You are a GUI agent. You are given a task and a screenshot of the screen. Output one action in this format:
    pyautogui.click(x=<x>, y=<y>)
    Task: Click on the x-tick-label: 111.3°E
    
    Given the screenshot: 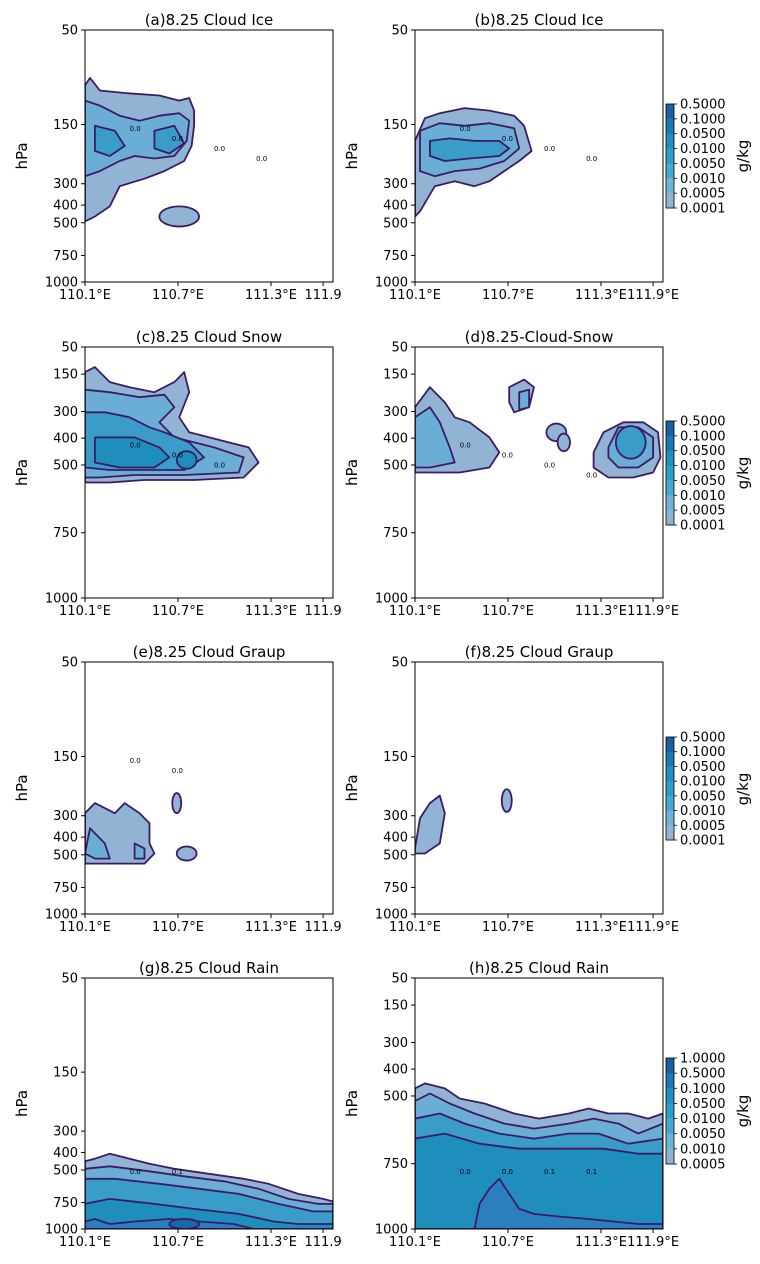 What is the action you would take?
    pyautogui.click(x=271, y=295)
    